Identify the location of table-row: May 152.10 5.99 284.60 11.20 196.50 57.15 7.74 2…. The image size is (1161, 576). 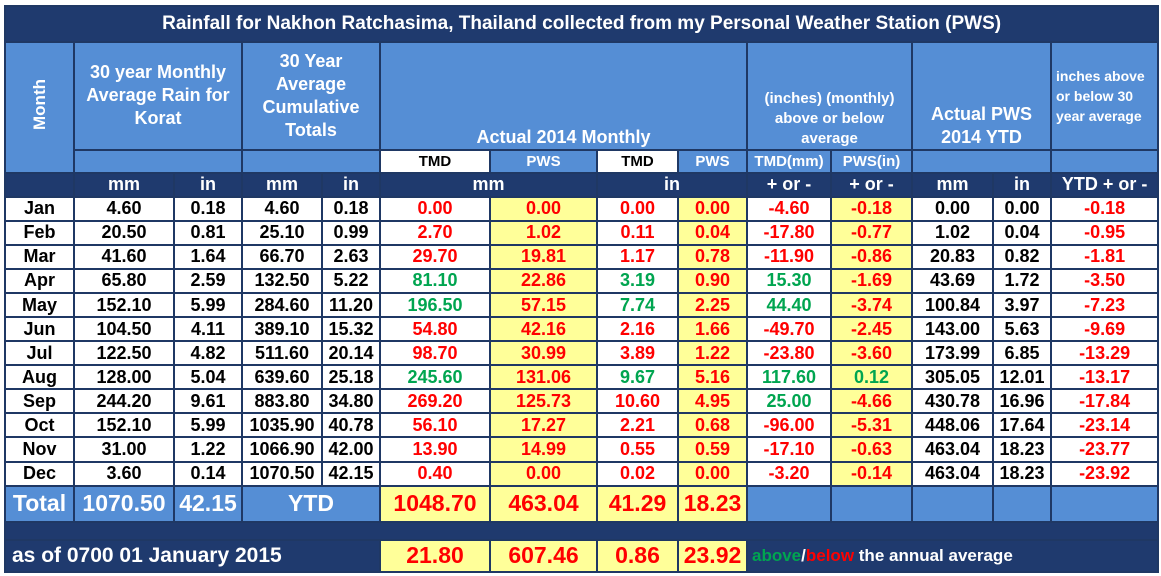
(582, 305).